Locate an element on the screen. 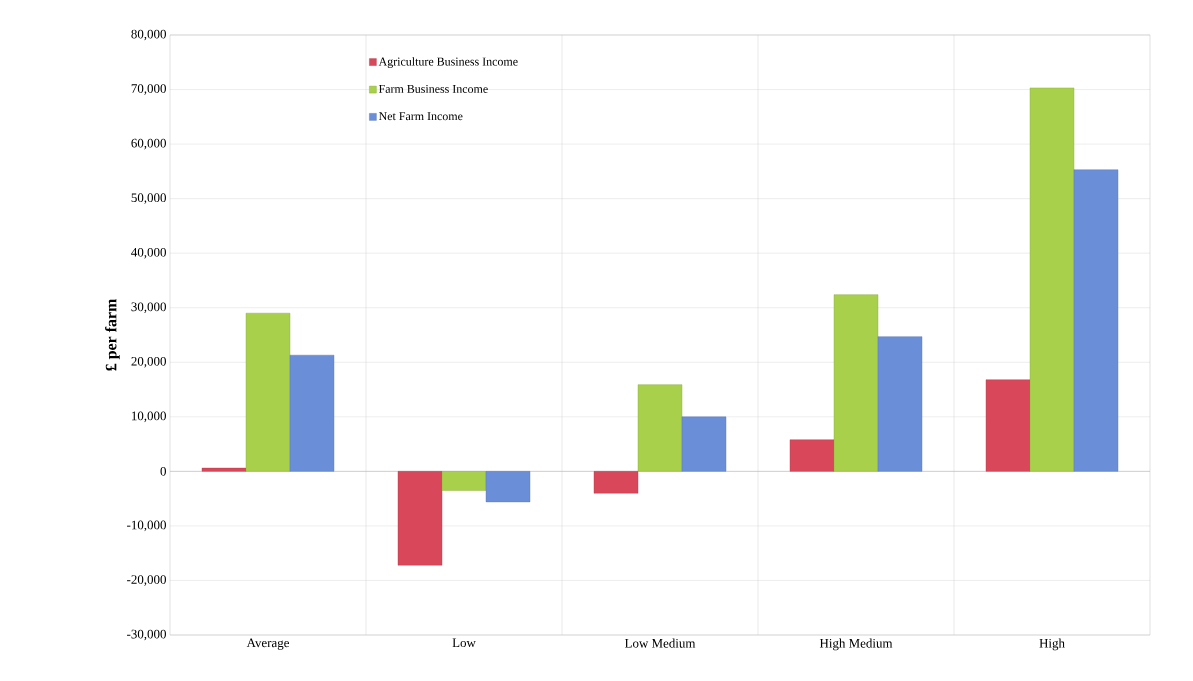 Image resolution: width=1193 pixels, height=681 pixels. y-tick-label: -30,000 is located at coordinates (146, 635).